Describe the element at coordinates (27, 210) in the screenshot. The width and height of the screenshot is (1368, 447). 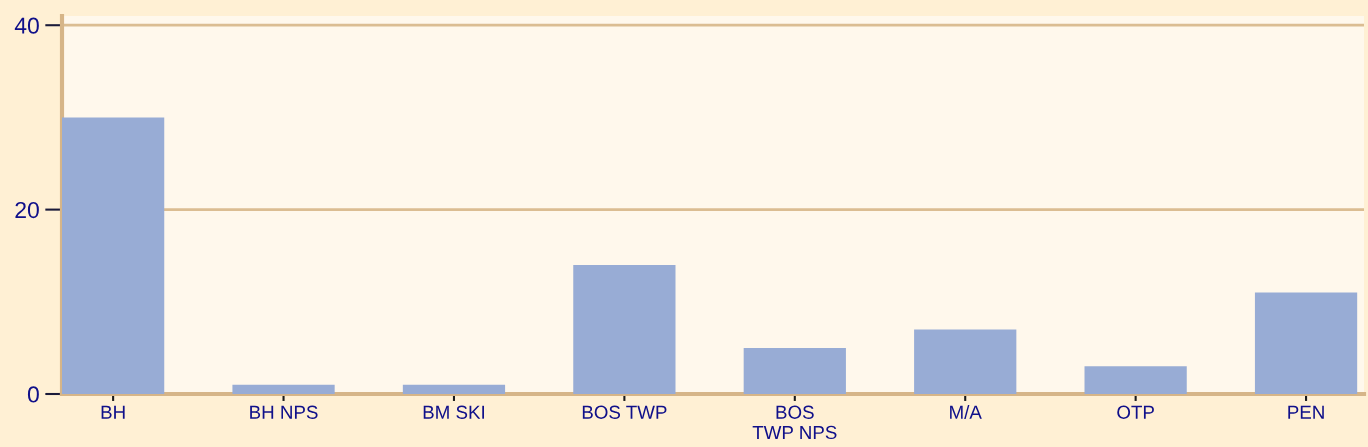
I see `y-tick-label: 20` at that location.